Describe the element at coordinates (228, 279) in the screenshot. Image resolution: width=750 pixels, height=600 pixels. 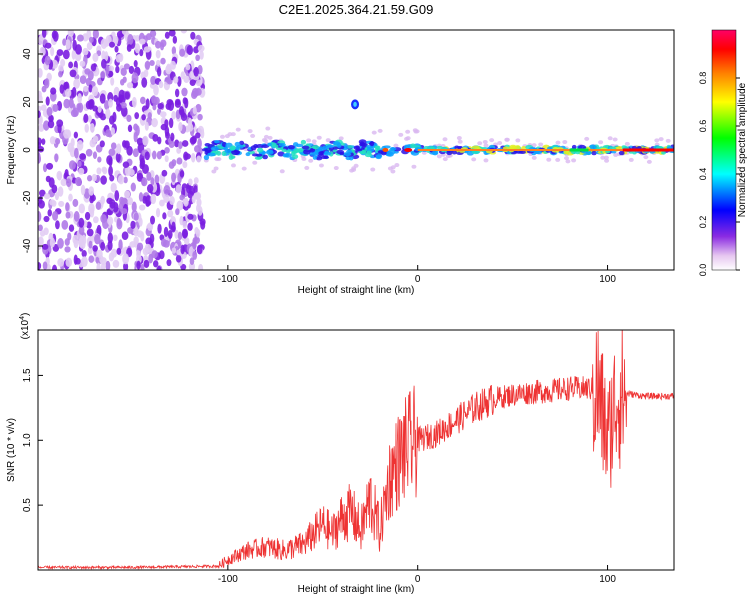
I see `spectrogram-x-tick-label: -100` at that location.